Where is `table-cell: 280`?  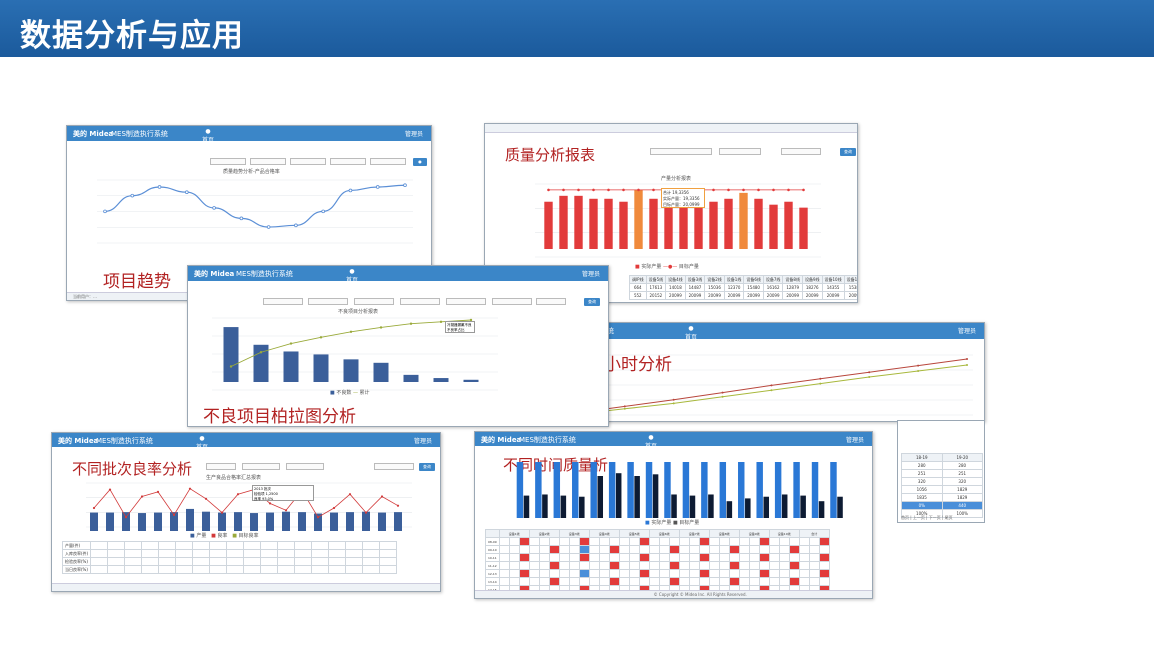
table-cell: 280 is located at coordinates (922, 465).